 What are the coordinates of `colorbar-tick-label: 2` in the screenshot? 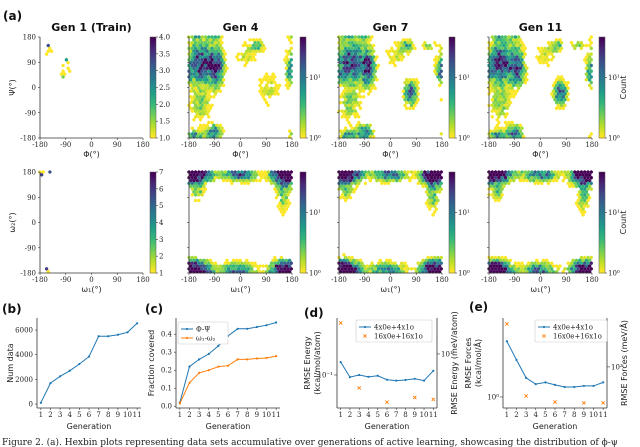 It's located at (161, 257).